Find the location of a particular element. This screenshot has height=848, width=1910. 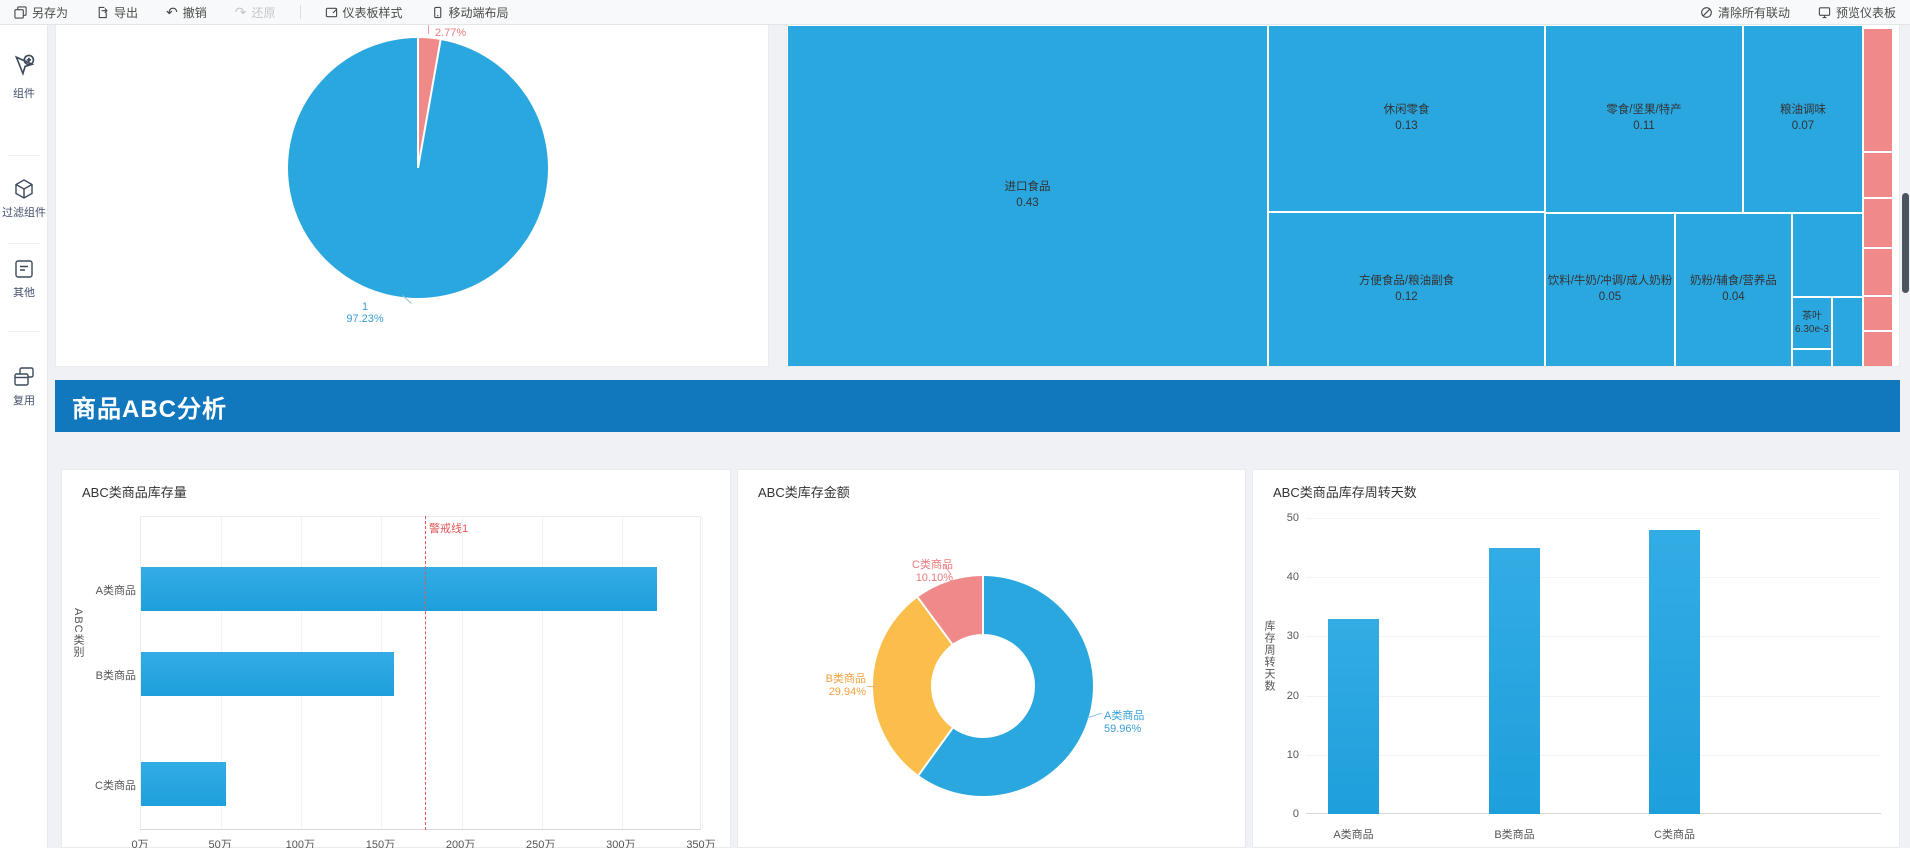

treemap-cell-value: 0.04 is located at coordinates (1733, 297).